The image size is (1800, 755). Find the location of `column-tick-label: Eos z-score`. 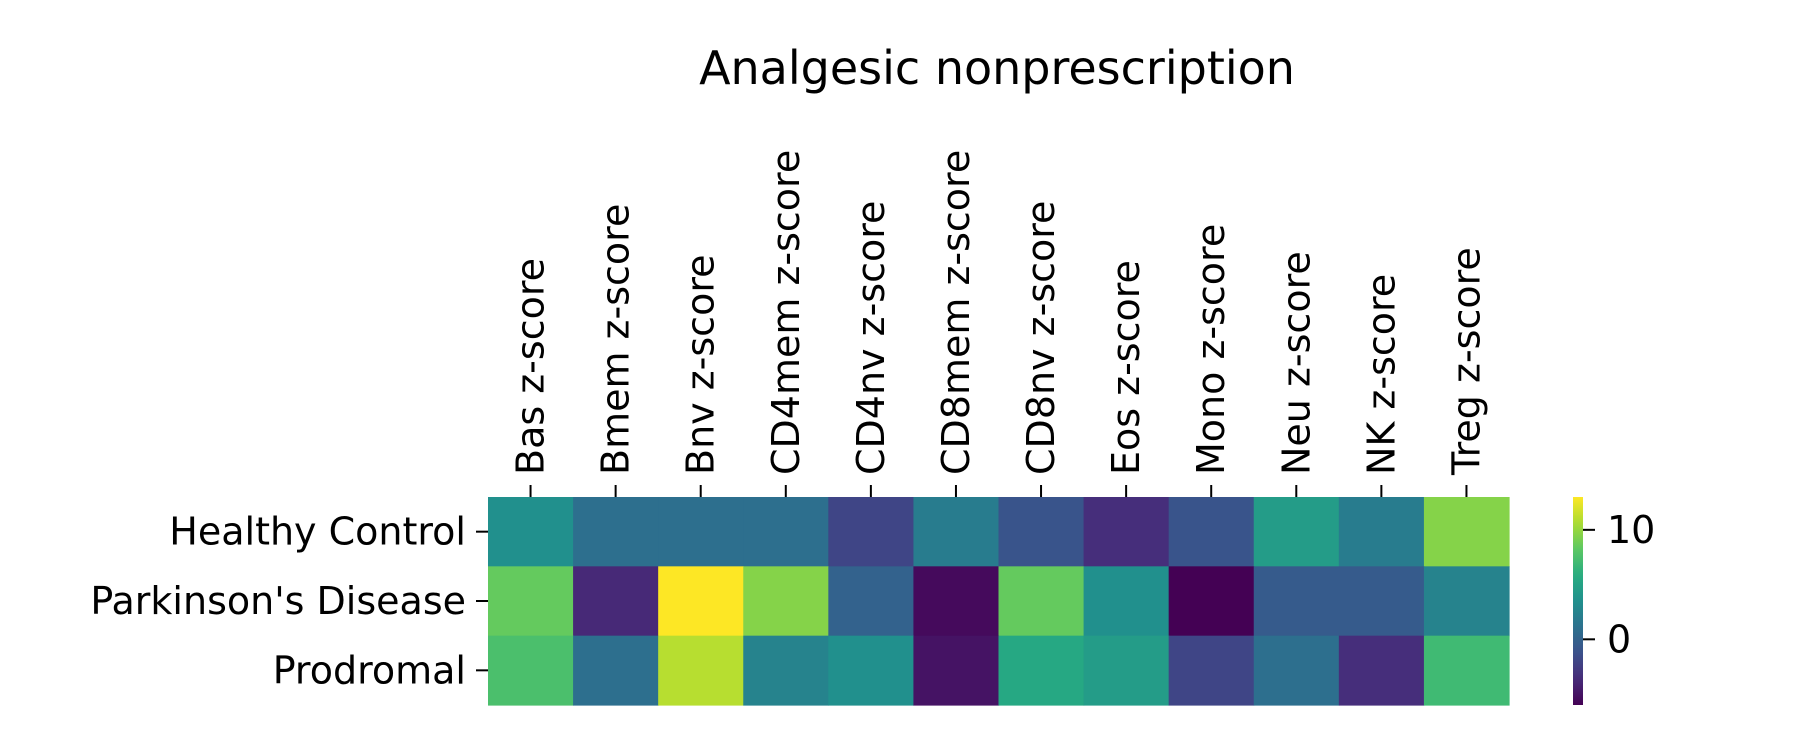

column-tick-label: Eos z-score is located at coordinates (1126, 367).